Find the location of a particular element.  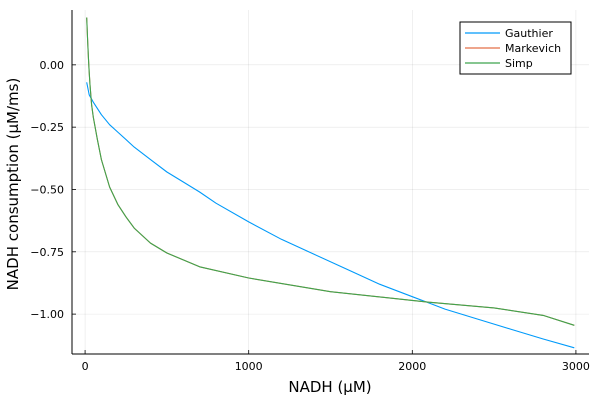

y-tick-label: −1.00 is located at coordinates (47, 314).